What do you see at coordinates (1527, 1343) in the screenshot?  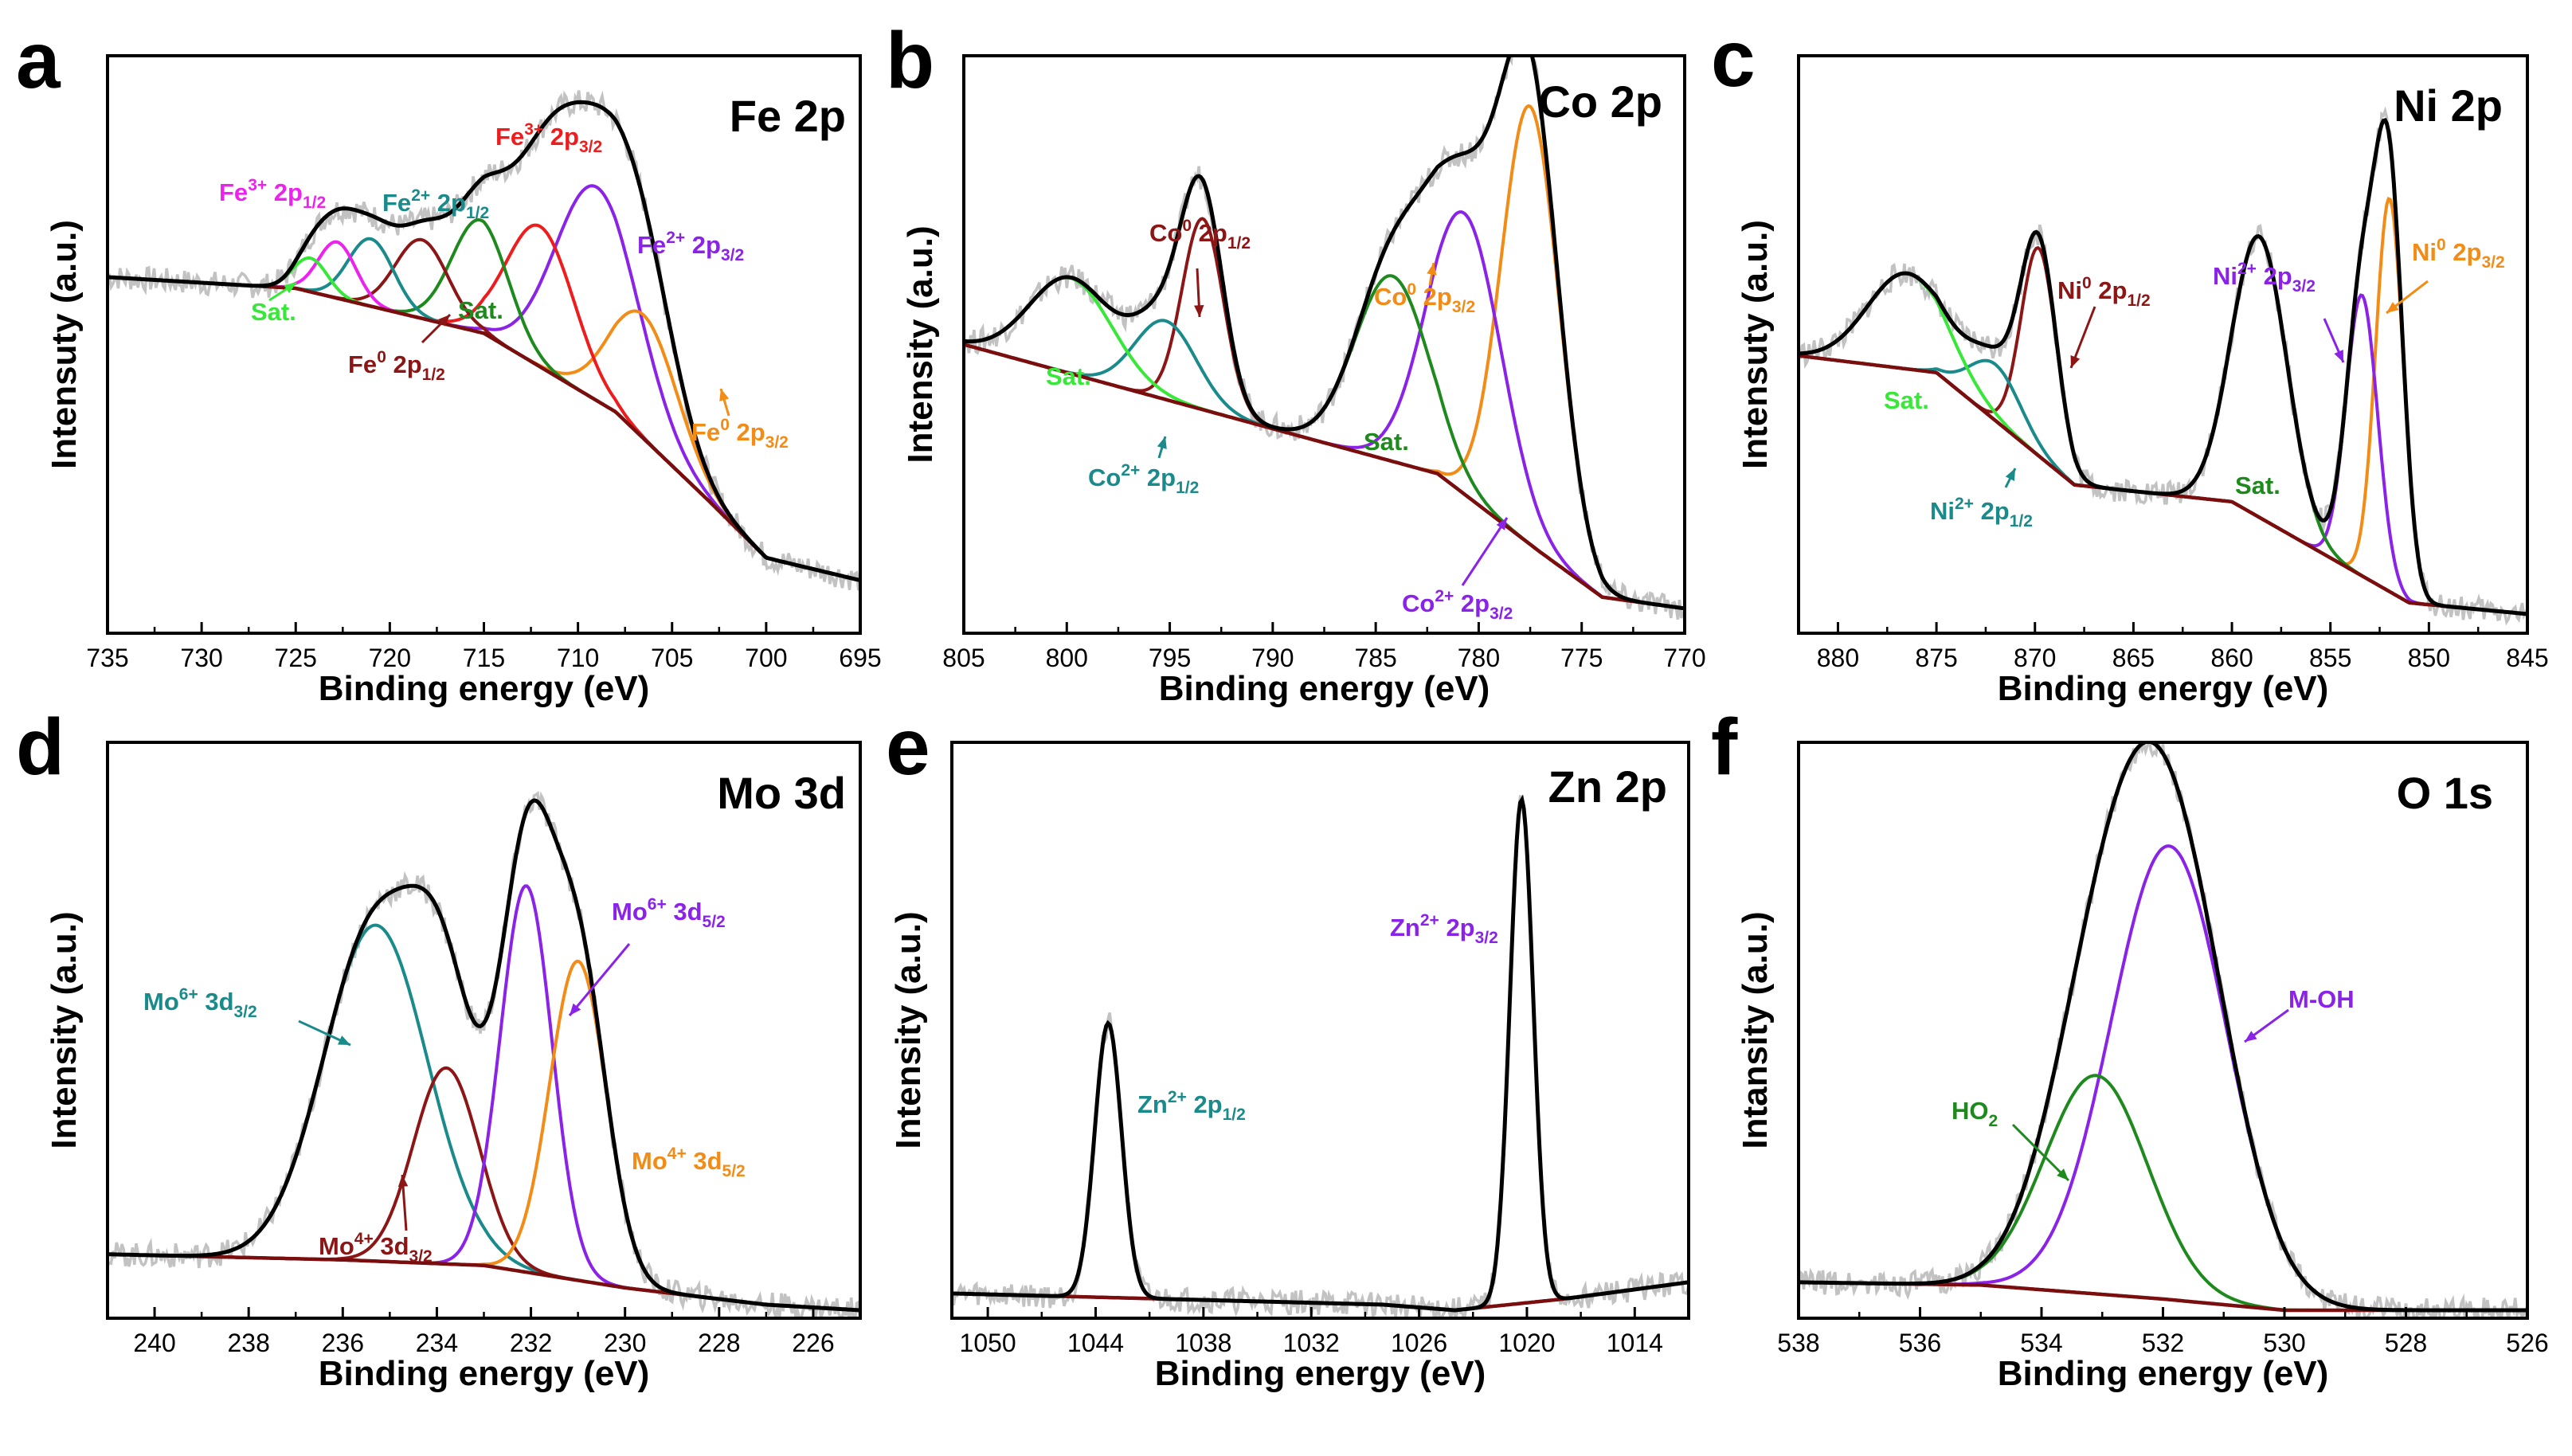 I see `xtick-label-e-5: 1020` at bounding box center [1527, 1343].